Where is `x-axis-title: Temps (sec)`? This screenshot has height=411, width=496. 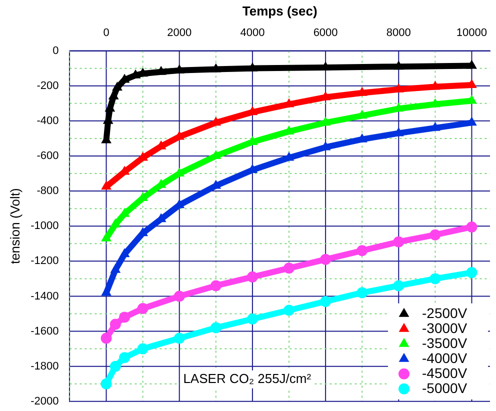 x-axis-title: Temps (sec) is located at coordinates (280, 10).